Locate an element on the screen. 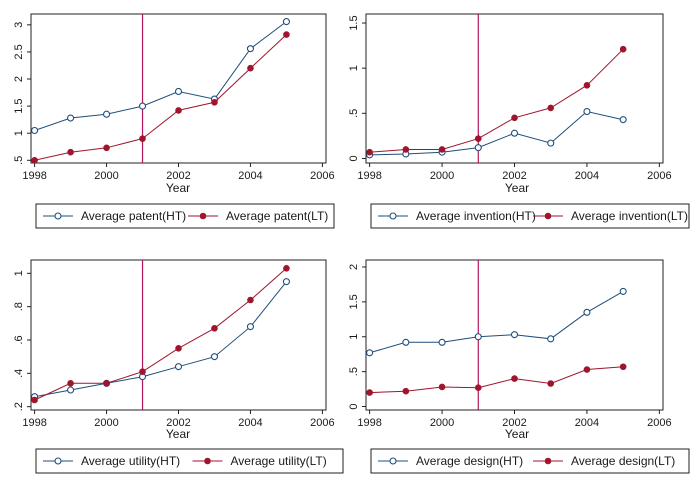 Image resolution: width=700 pixels, height=484 pixels. legend-label: Average invention(HT) is located at coordinates (476, 216).